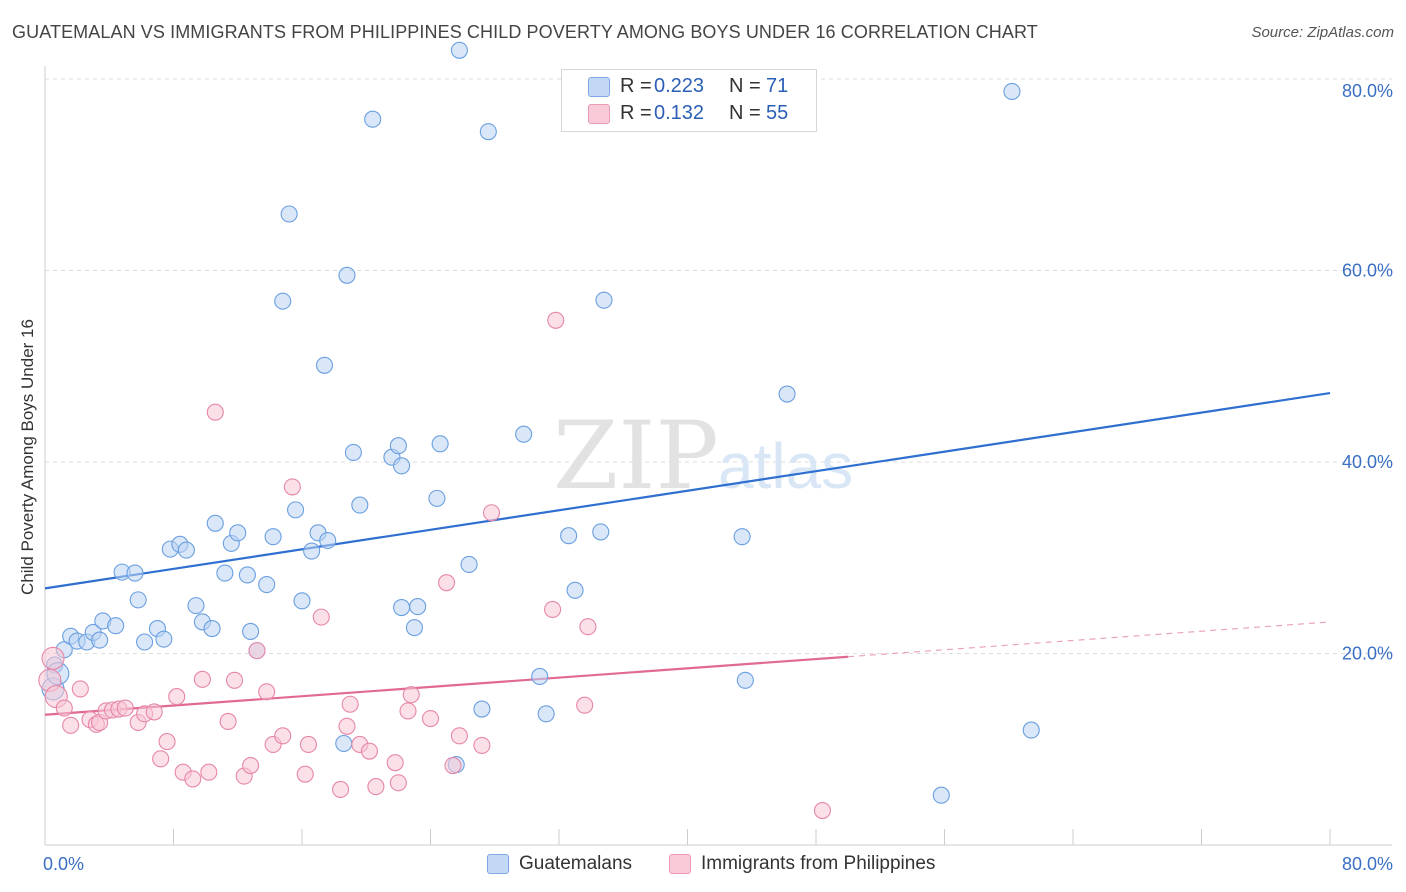 This screenshot has height=892, width=1406. Describe the element at coordinates (599, 114) in the screenshot. I see `stats-swatch-philippines` at that location.